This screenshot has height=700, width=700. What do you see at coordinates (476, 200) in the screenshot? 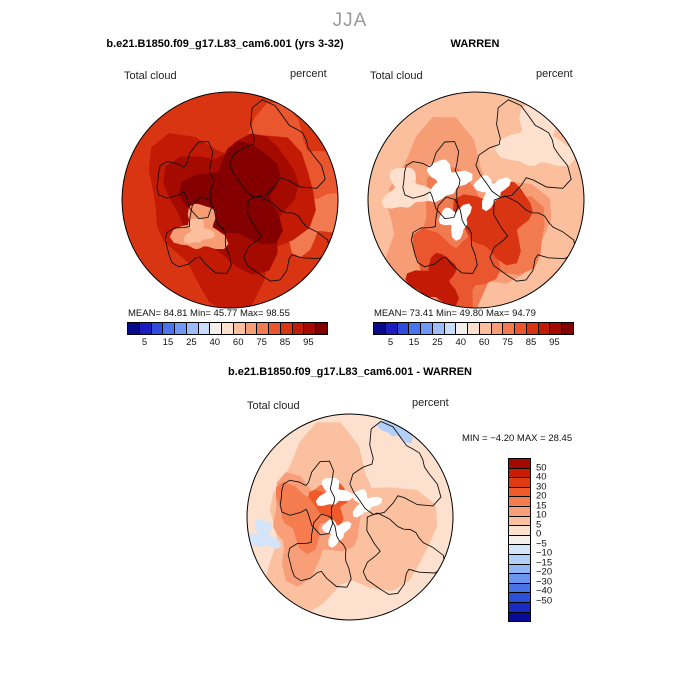
I see `panel-2-polar-map` at bounding box center [476, 200].